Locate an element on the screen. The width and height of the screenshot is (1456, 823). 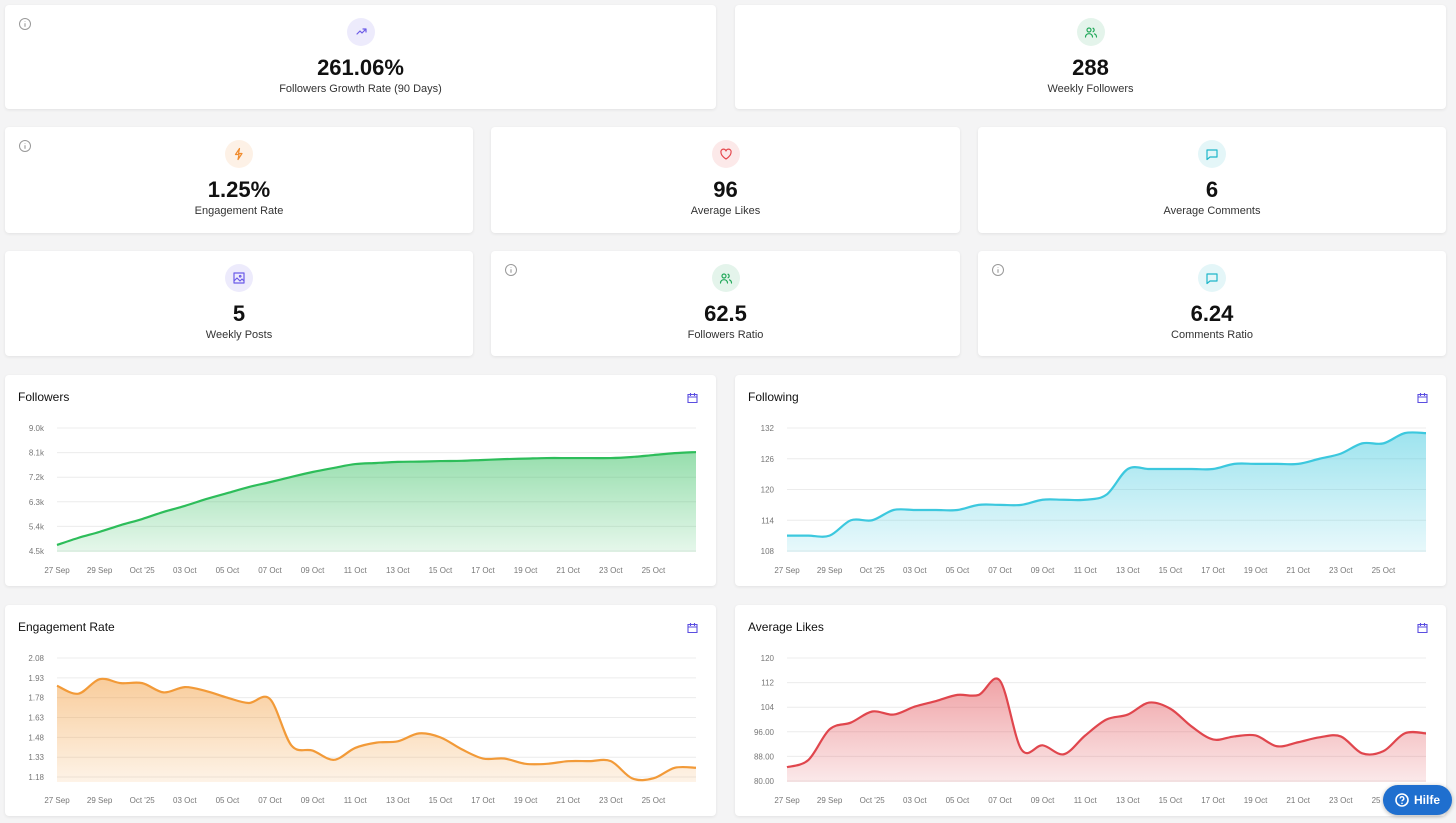
x-tick-label: 13 Oct is located at coordinates (1128, 570).